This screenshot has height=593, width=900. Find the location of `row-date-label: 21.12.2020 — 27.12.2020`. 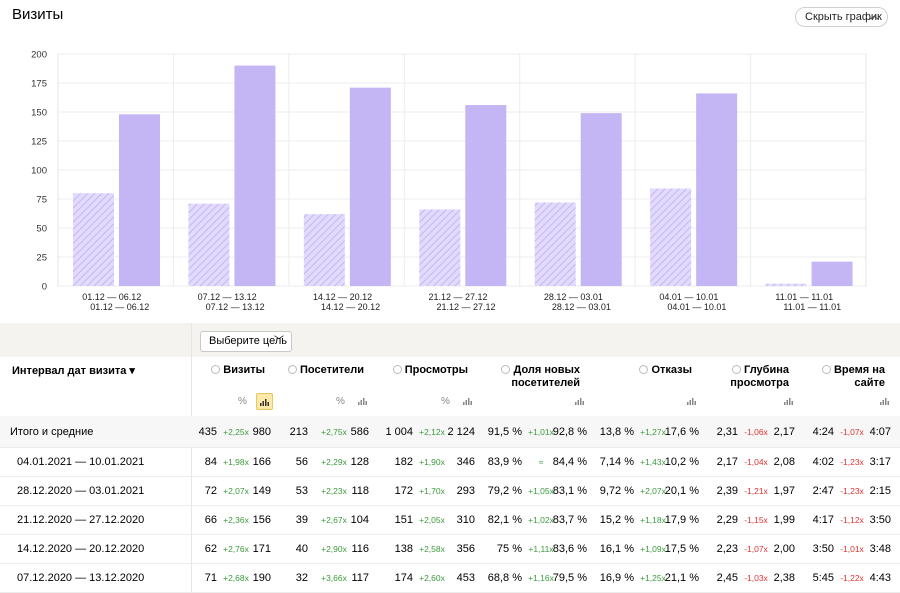

row-date-label: 21.12.2020 — 27.12.2020 is located at coordinates (81, 520).